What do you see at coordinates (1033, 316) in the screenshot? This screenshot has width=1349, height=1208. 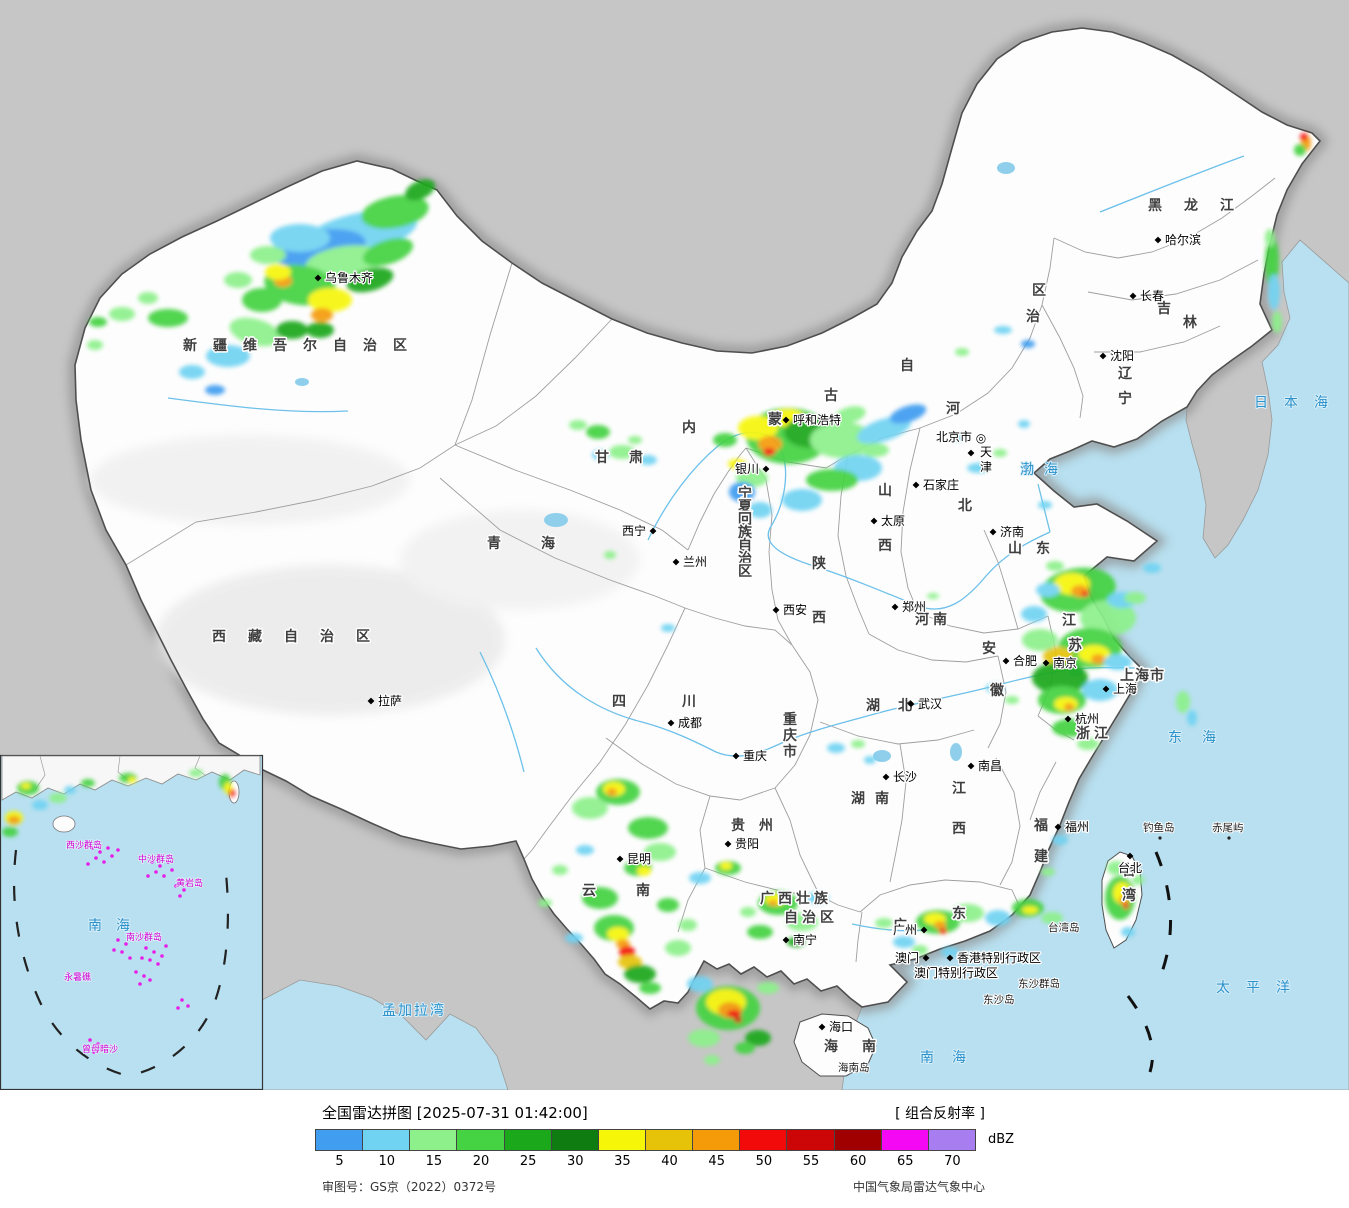 I see `province-label: 治` at bounding box center [1033, 316].